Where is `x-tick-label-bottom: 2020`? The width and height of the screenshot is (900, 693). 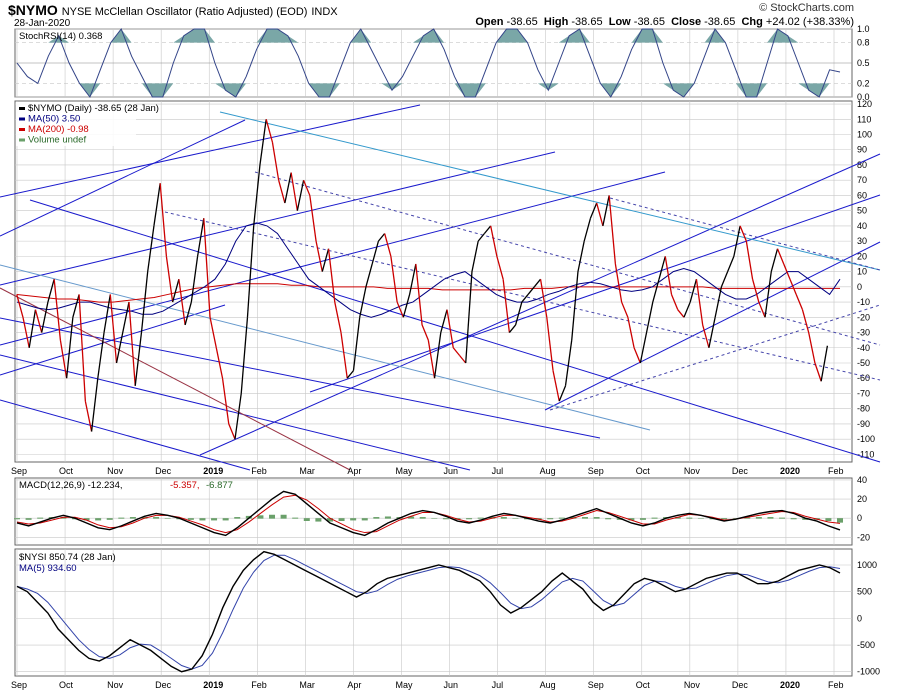
x-tick-label-bottom: 2020 is located at coordinates (790, 685).